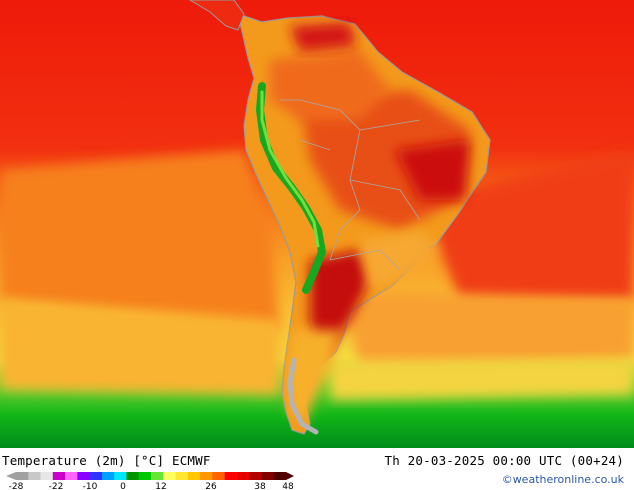 The height and width of the screenshot is (490, 634). Describe the element at coordinates (140, 347) in the screenshot. I see `pacific-yellow-zone` at that location.